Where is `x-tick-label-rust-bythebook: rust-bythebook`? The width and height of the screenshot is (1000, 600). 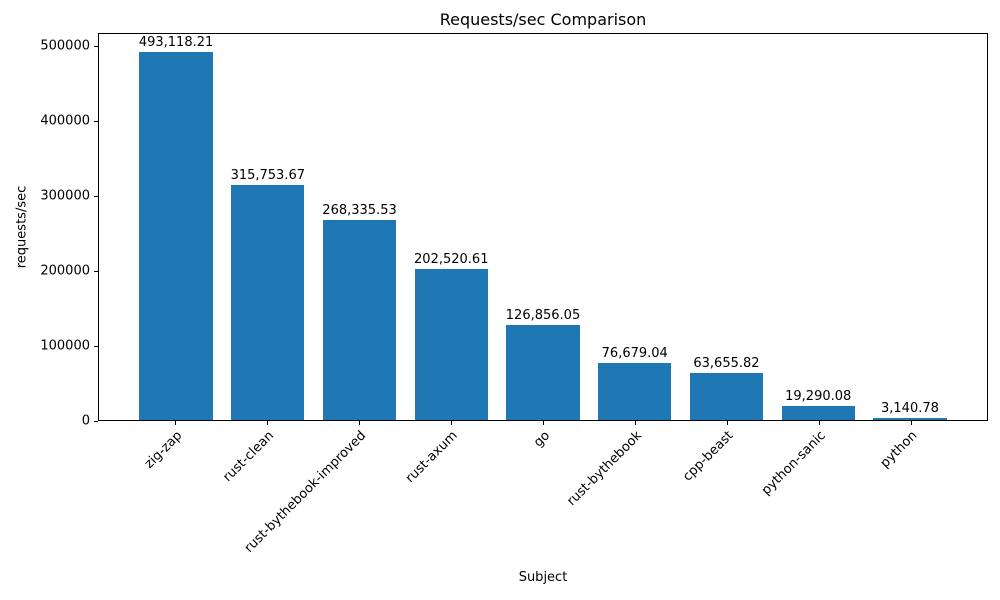
x-tick-label-rust-bythebook: rust-bythebook is located at coordinates (604, 468).